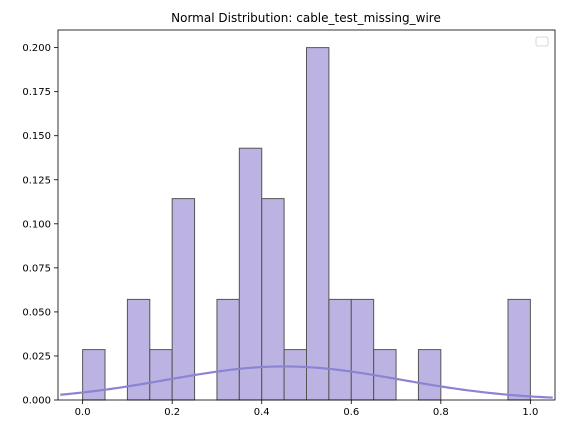 The width and height of the screenshot is (565, 433). What do you see at coordinates (36, 180) in the screenshot?
I see `y-tick-label: 0.125` at bounding box center [36, 180].